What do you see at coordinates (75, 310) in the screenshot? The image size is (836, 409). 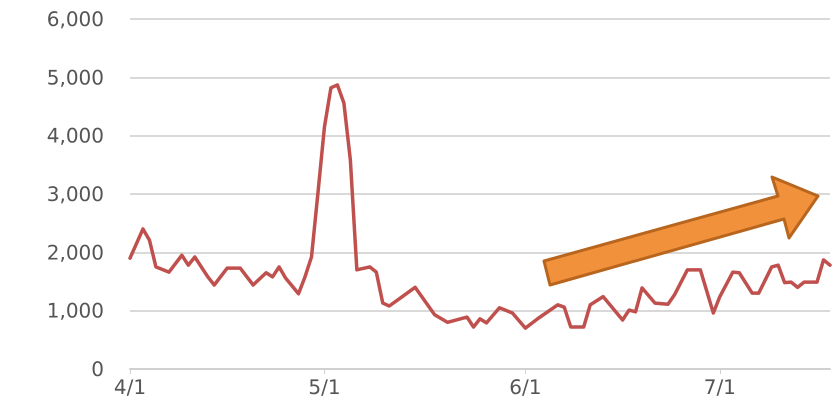 I see `y-tick-label: 1,000` at bounding box center [75, 310].